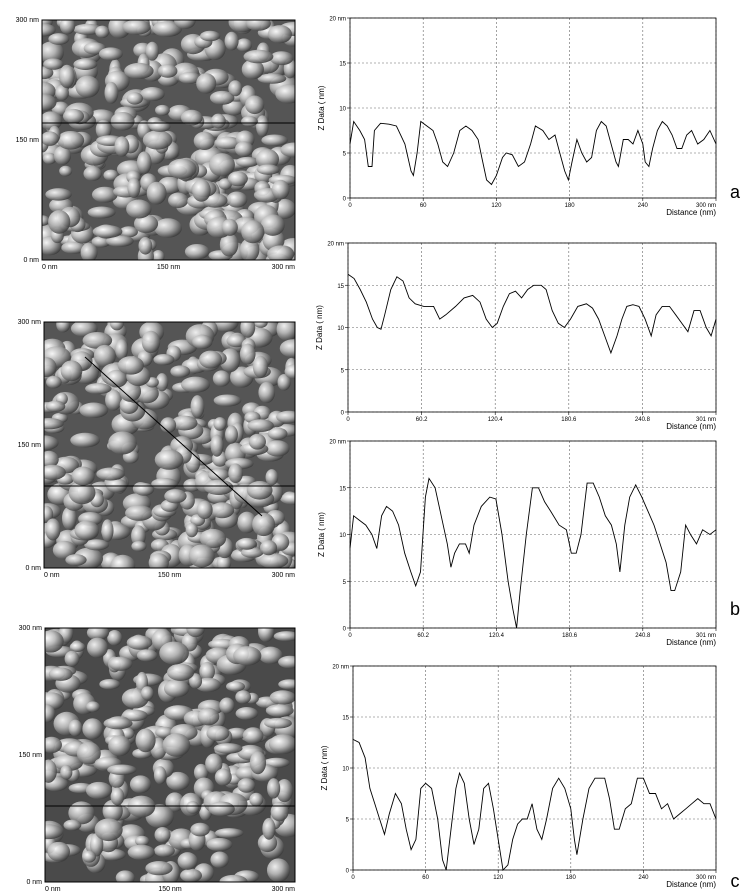 The width and height of the screenshot is (748, 895). I want to click on x-tick-label: 120, so click(496, 206).